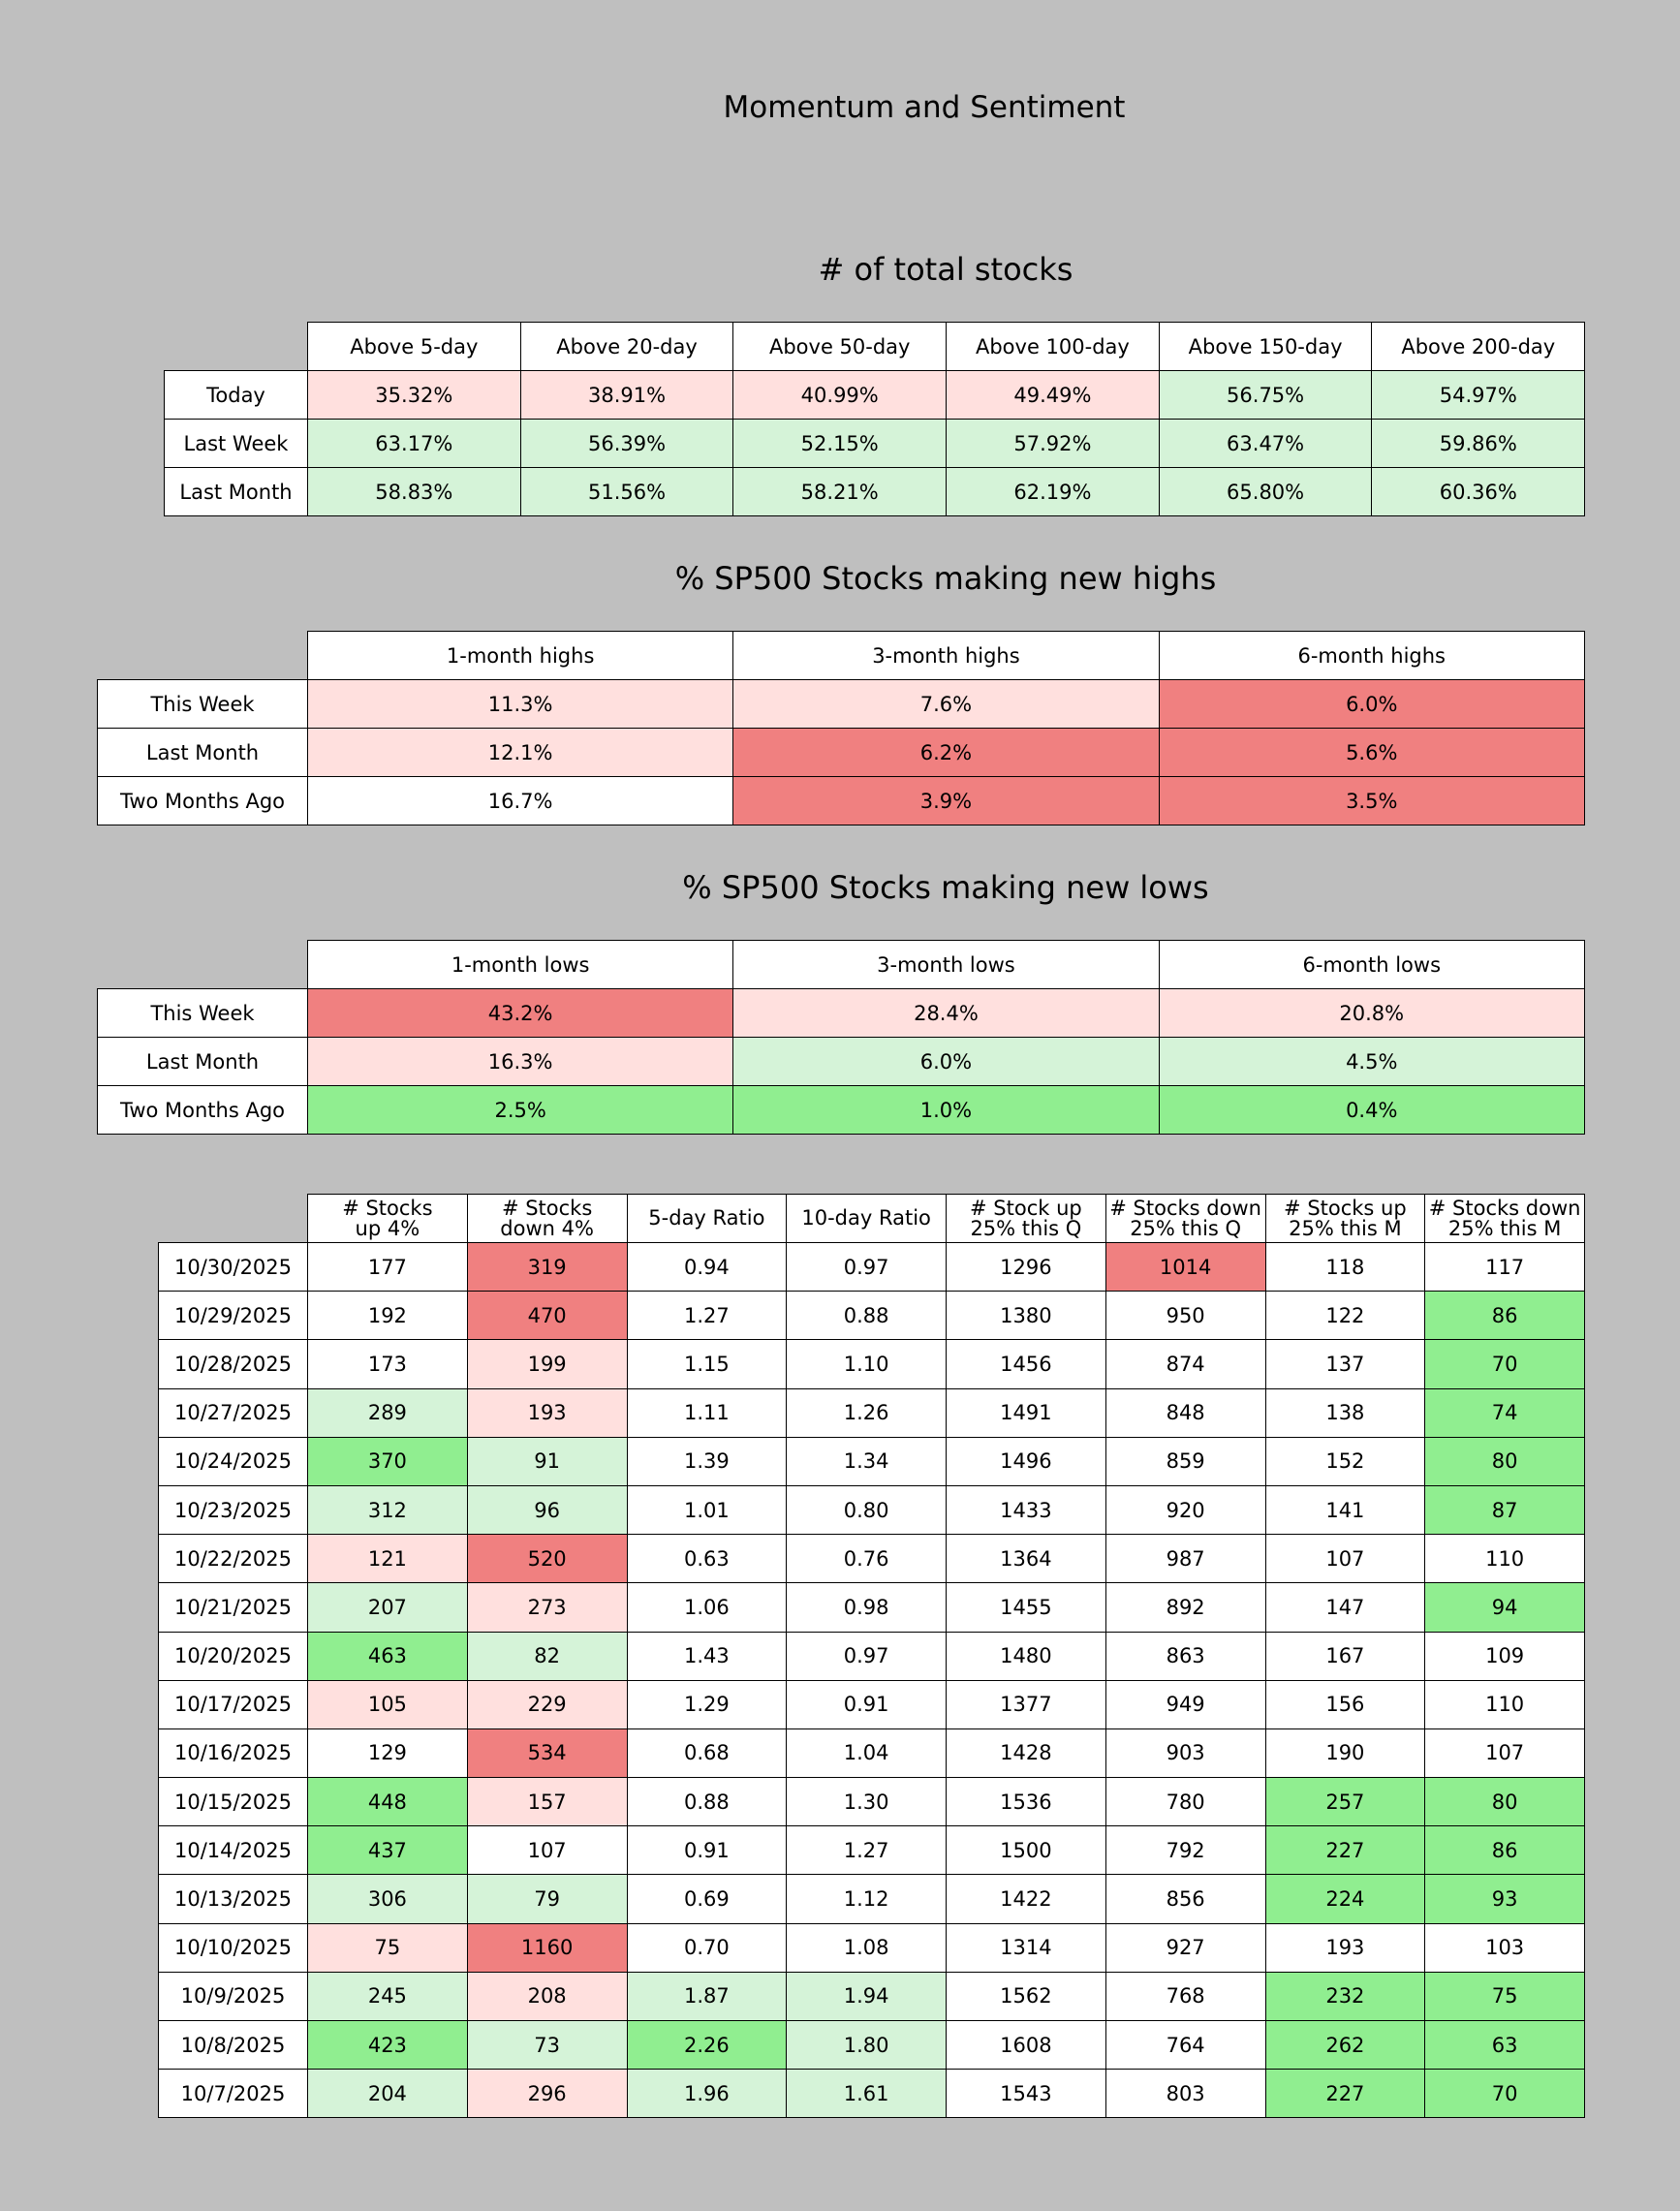 The width and height of the screenshot is (1680, 2211). What do you see at coordinates (387, 1228) in the screenshot?
I see `column-header-line: up 4%` at bounding box center [387, 1228].